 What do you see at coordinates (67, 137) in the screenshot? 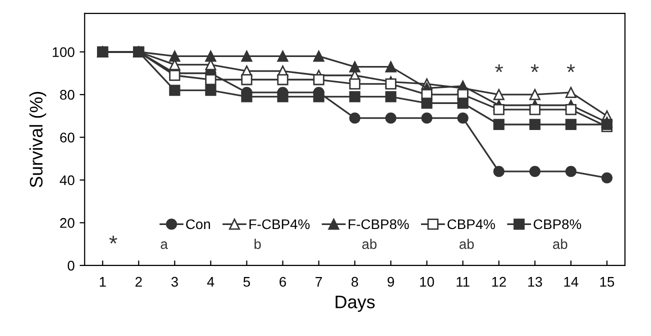
I see `y-tick-label: 60` at bounding box center [67, 137].